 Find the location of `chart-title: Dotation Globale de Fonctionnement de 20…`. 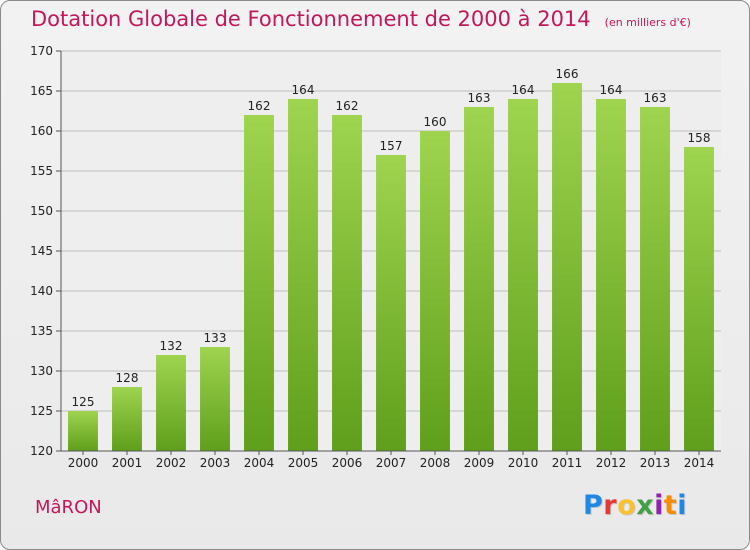

chart-title: Dotation Globale de Fonctionnement de 20… is located at coordinates (361, 19).